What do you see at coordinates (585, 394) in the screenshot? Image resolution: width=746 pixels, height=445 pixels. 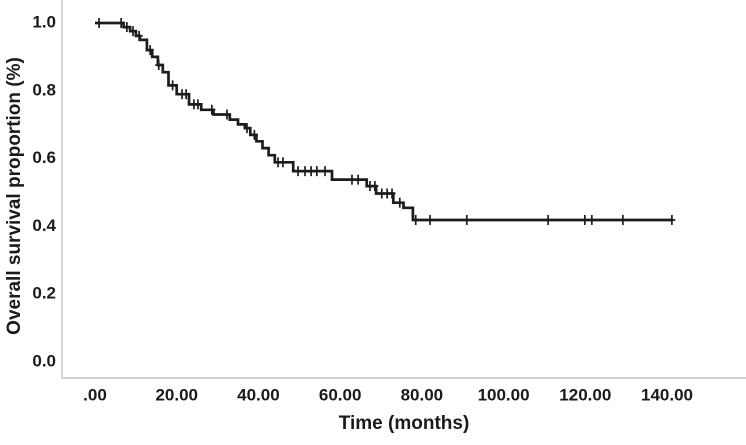 I see `x-tick-label: 120.00` at bounding box center [585, 394].